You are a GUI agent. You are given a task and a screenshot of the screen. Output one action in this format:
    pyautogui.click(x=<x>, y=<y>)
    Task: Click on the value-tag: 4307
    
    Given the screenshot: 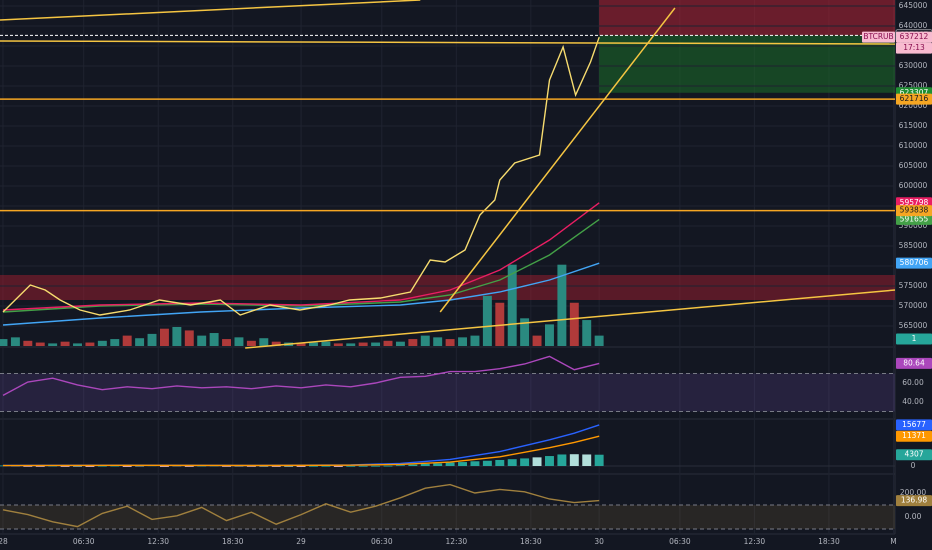 What is the action you would take?
    pyautogui.click(x=913, y=454)
    